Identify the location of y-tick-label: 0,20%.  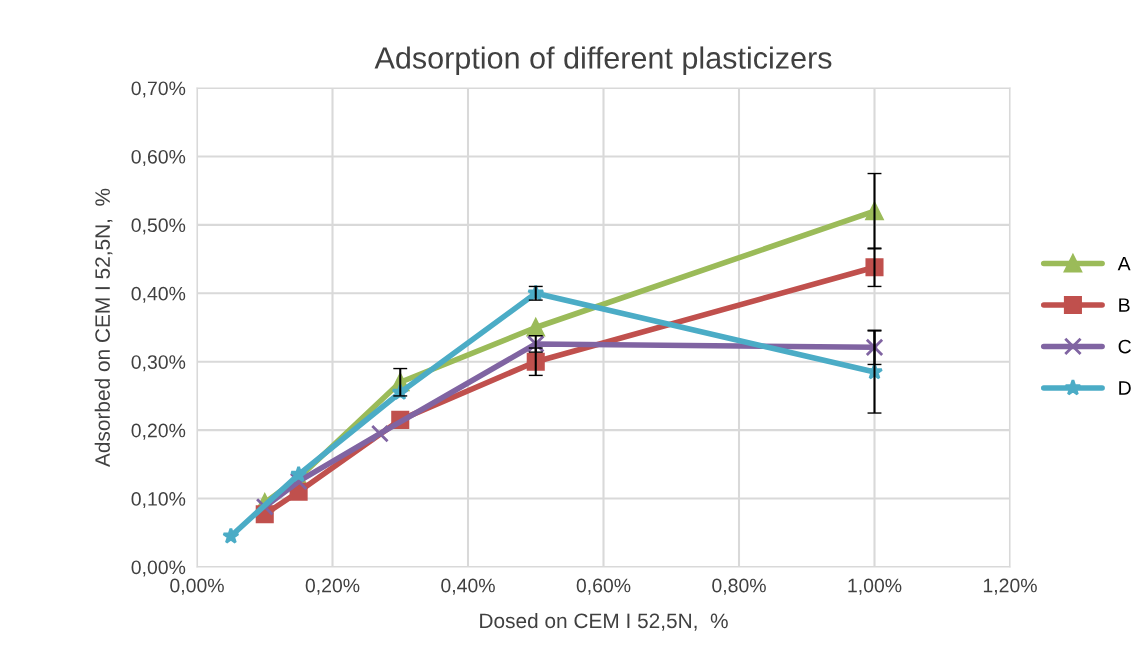
(158, 431).